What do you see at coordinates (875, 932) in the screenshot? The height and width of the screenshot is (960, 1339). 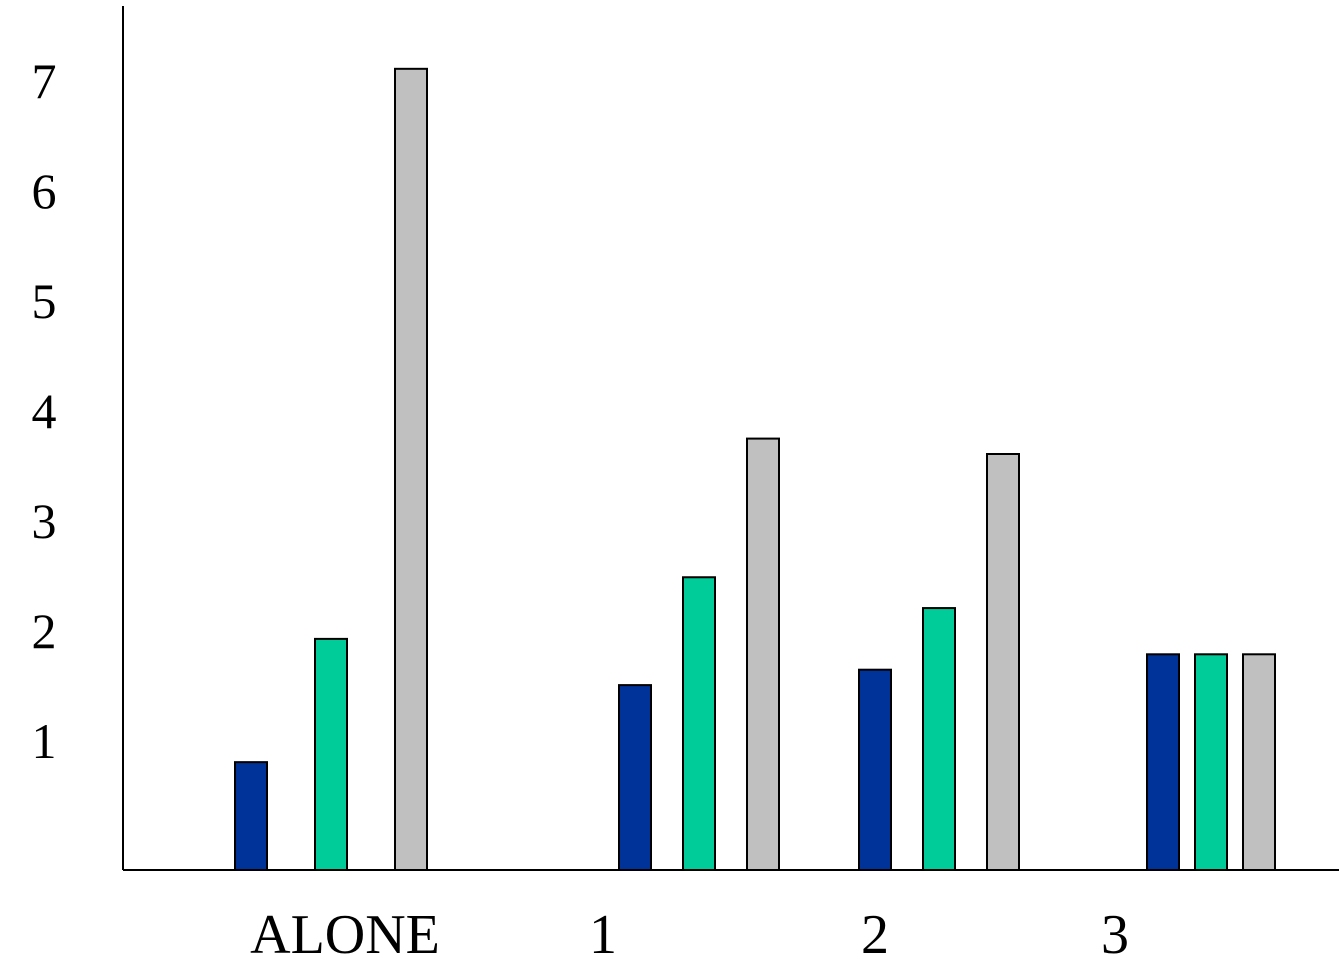 I see `x-category-label: 2` at bounding box center [875, 932].